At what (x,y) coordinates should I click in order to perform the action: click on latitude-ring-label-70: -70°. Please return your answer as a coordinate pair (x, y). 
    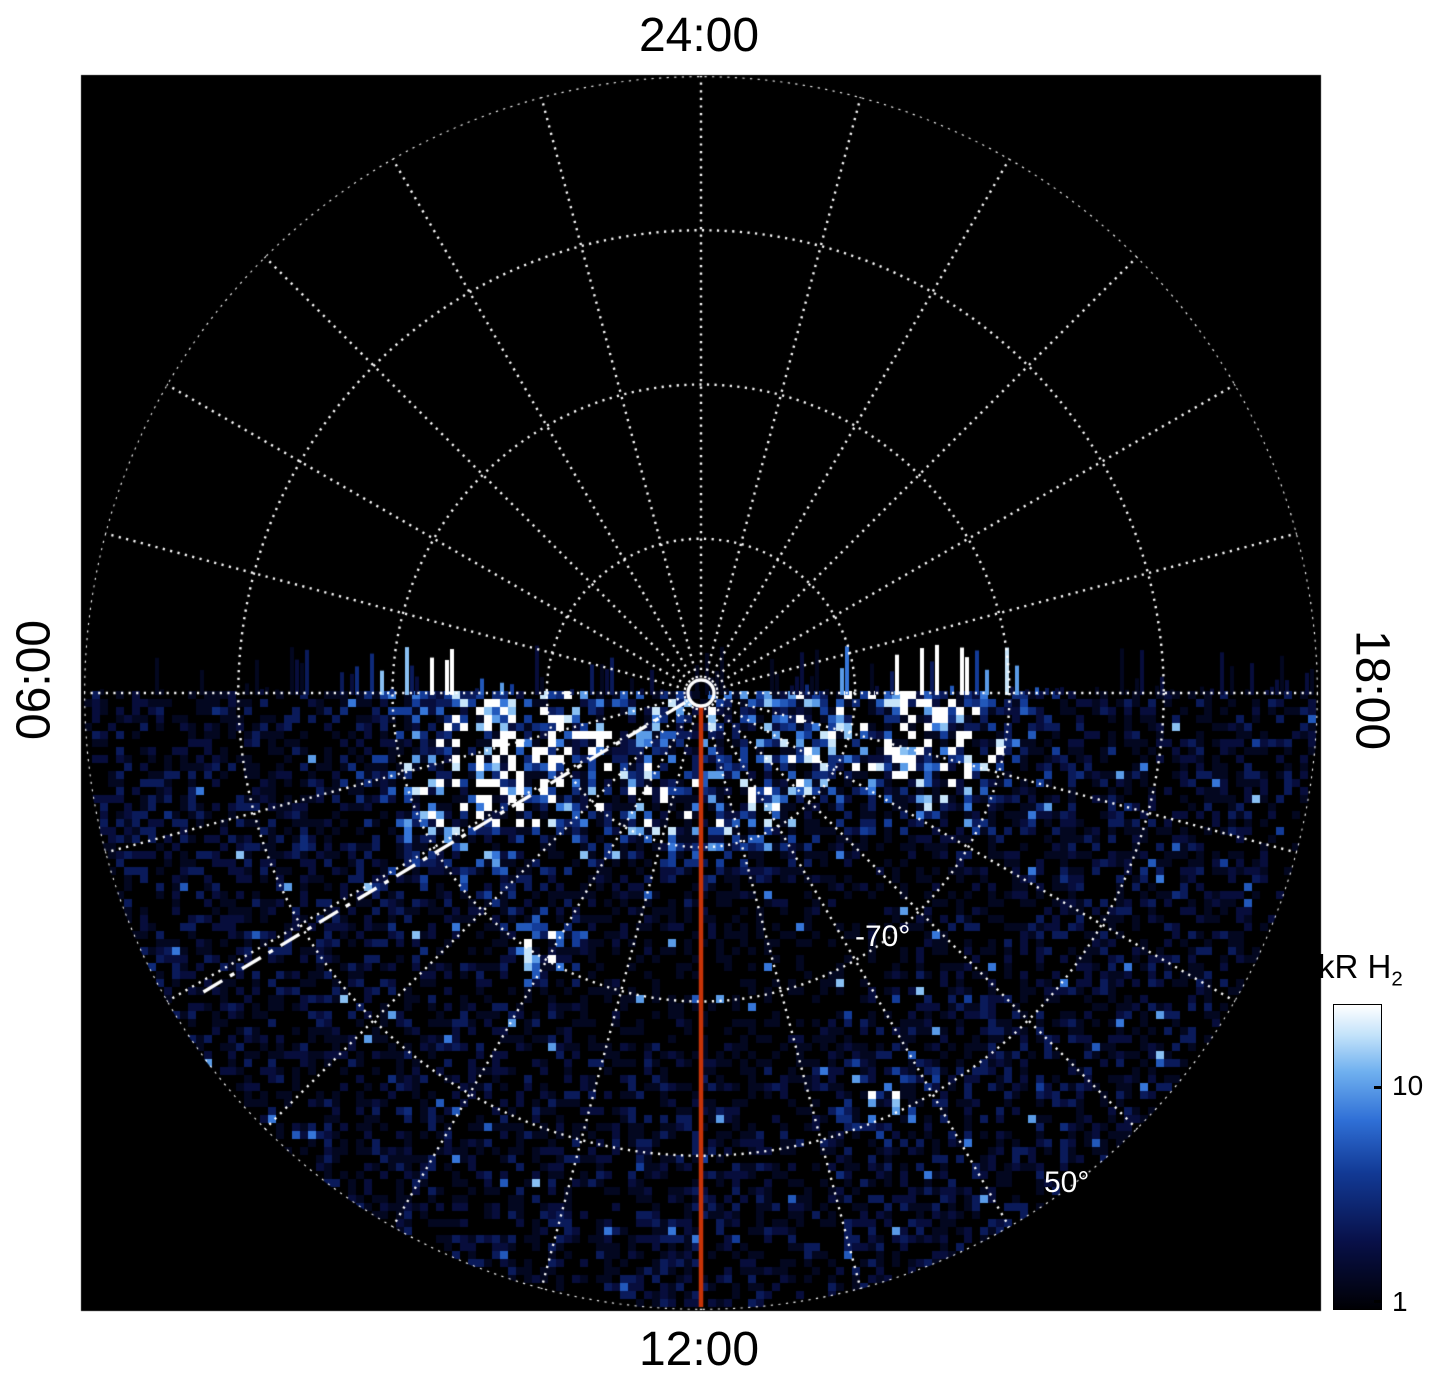
    Looking at the image, I should click on (883, 936).